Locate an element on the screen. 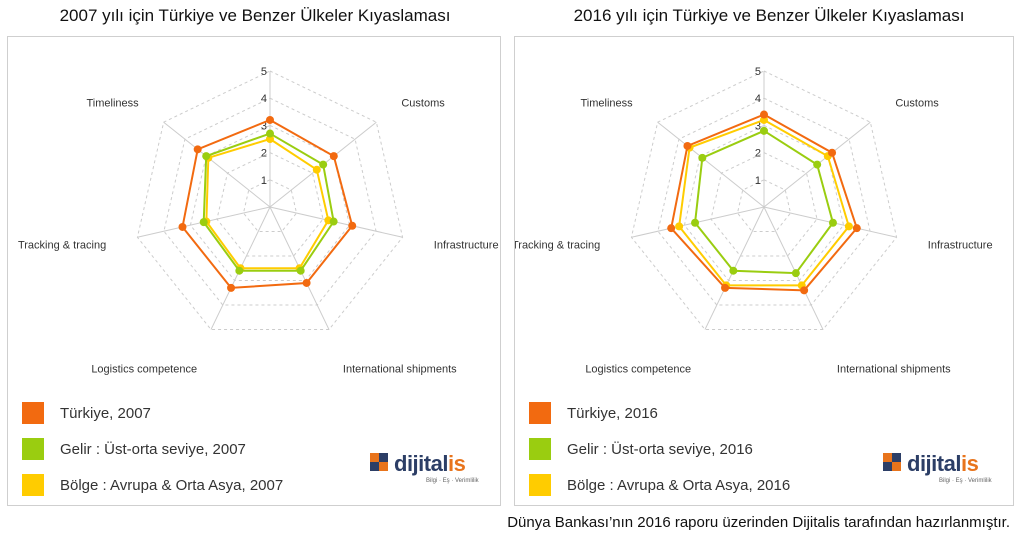  legend-swatch-income is located at coordinates (540, 449).